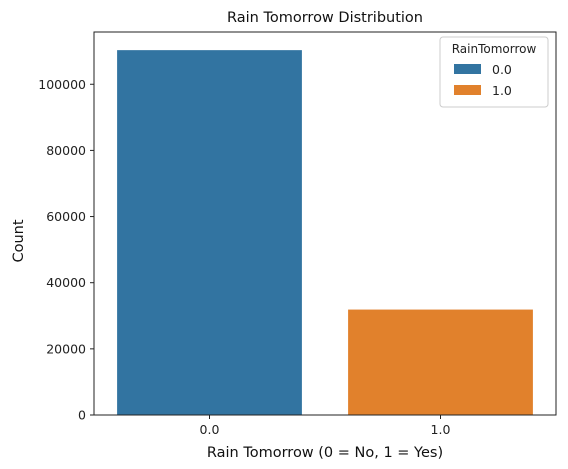 Image resolution: width=568 pixels, height=469 pixels. Describe the element at coordinates (19, 240) in the screenshot. I see `y-axis-label: Count` at that location.